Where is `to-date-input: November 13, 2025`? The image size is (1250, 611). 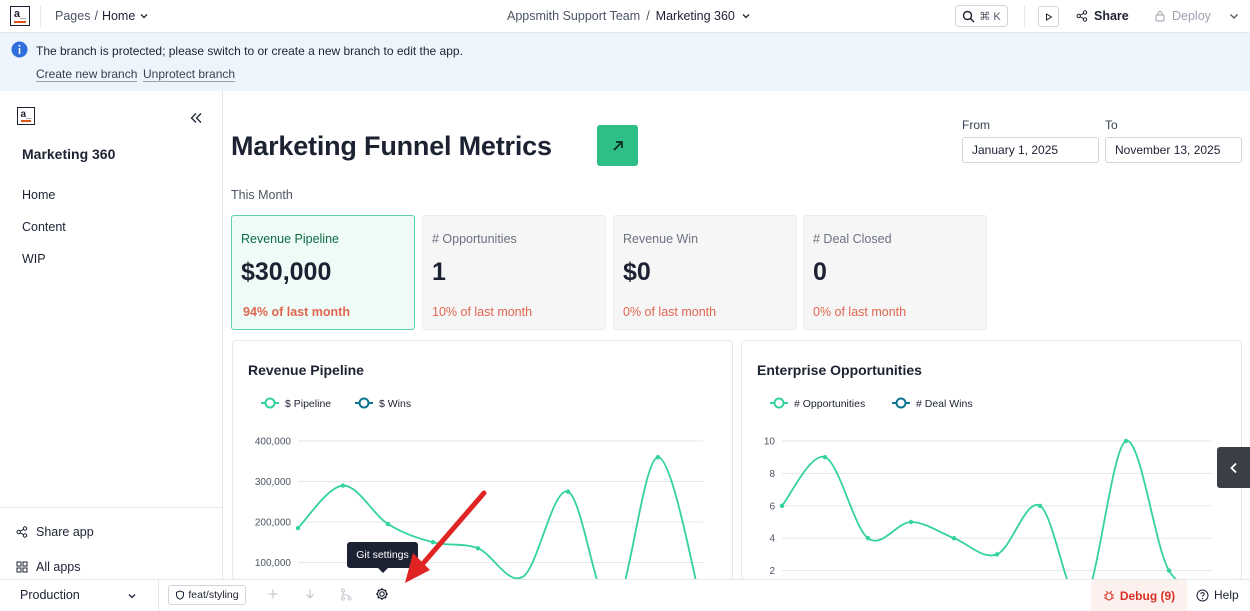 to-date-input: November 13, 2025 is located at coordinates (1173, 150).